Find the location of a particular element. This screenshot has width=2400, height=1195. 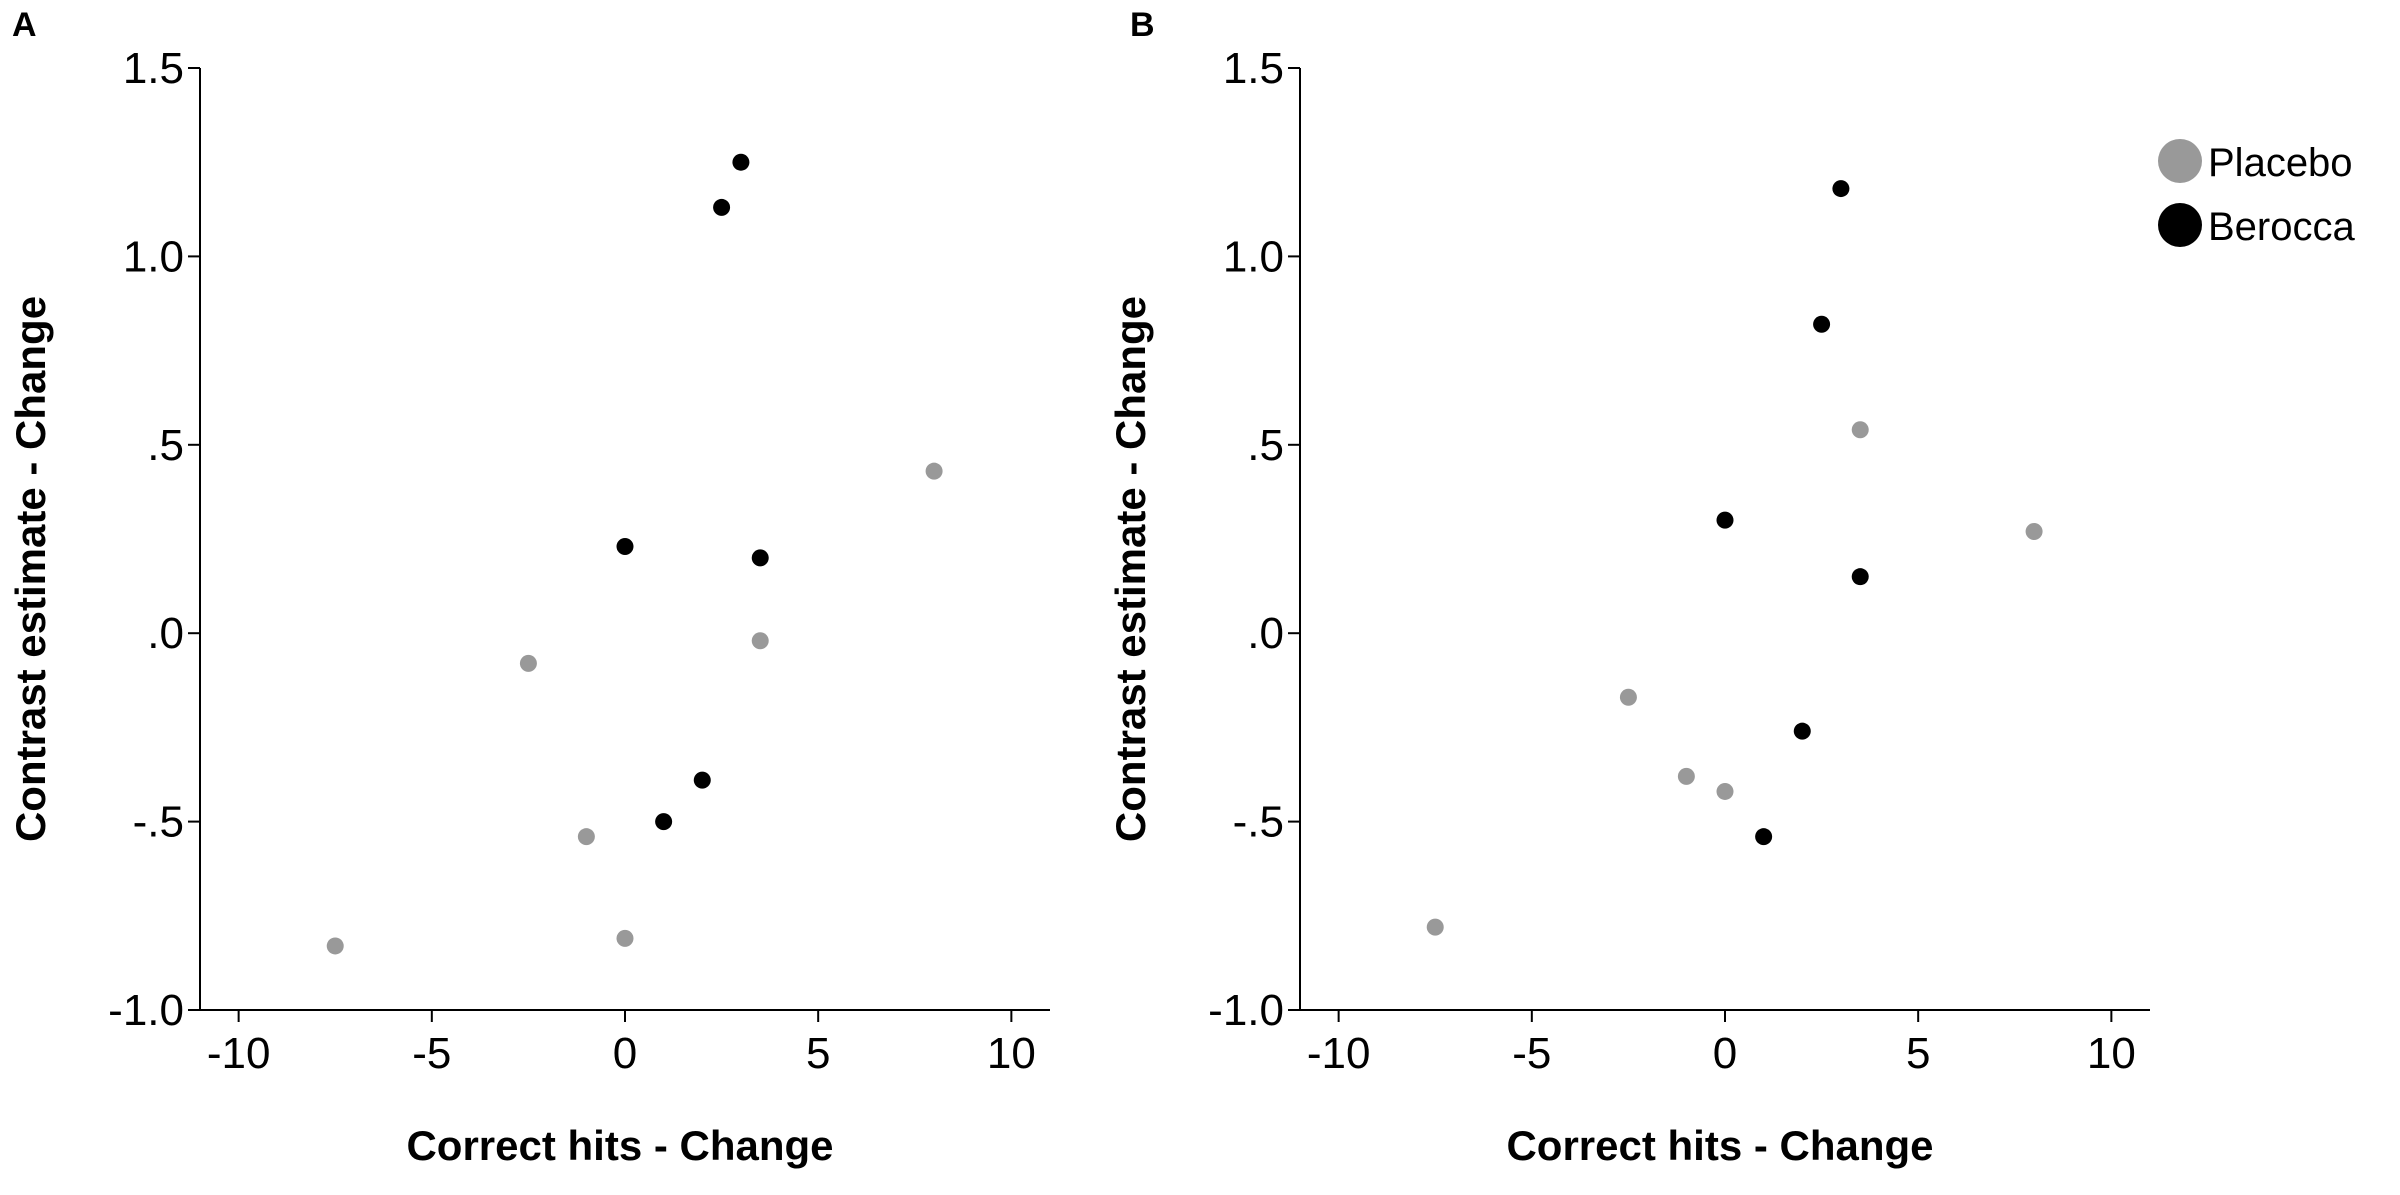

panel-letter-a: A is located at coordinates (24, 25).